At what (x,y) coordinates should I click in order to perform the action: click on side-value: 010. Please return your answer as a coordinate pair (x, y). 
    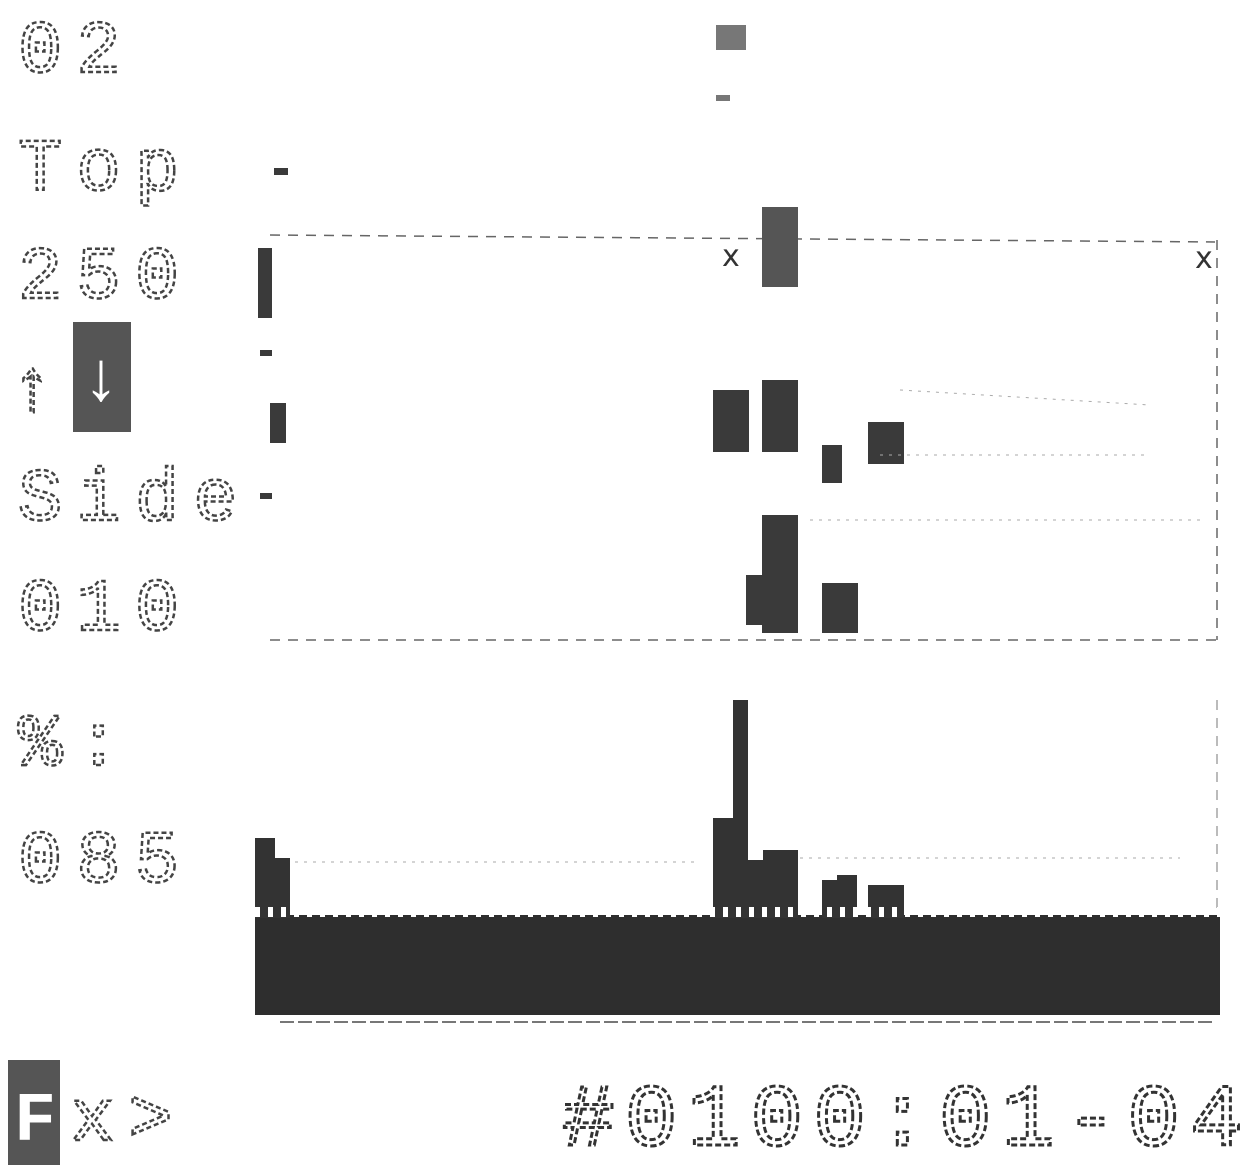
    Looking at the image, I should click on (105, 611).